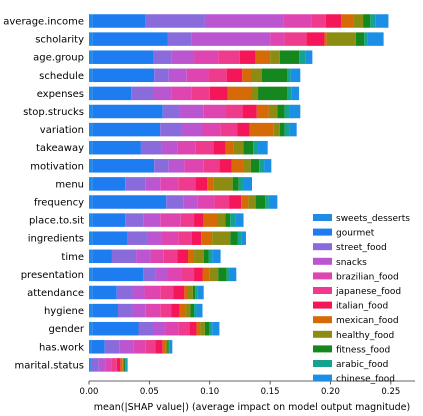 This screenshot has height=416, width=423. Describe the element at coordinates (229, 129) in the screenshot. I see `bar-segment-variation-japanese-food` at that location.